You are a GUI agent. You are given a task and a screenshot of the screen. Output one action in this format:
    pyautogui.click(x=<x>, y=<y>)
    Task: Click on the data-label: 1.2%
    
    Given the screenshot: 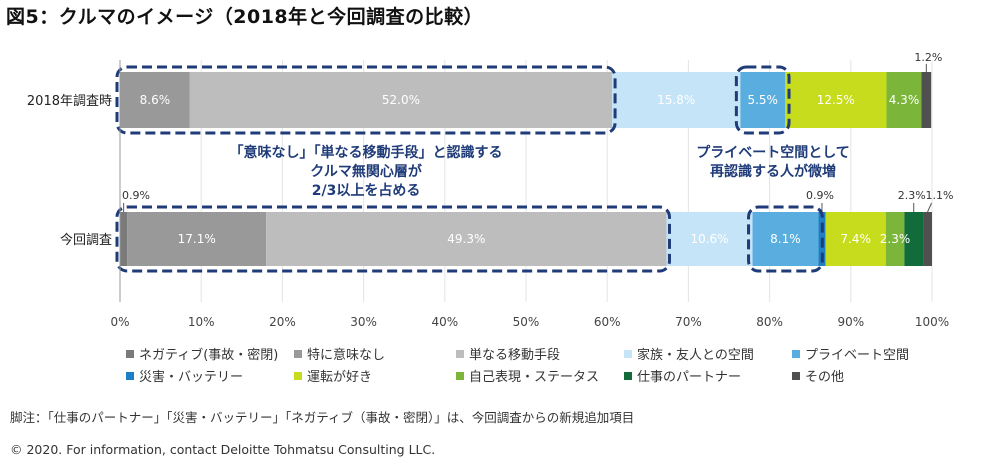 What is the action you would take?
    pyautogui.click(x=928, y=57)
    